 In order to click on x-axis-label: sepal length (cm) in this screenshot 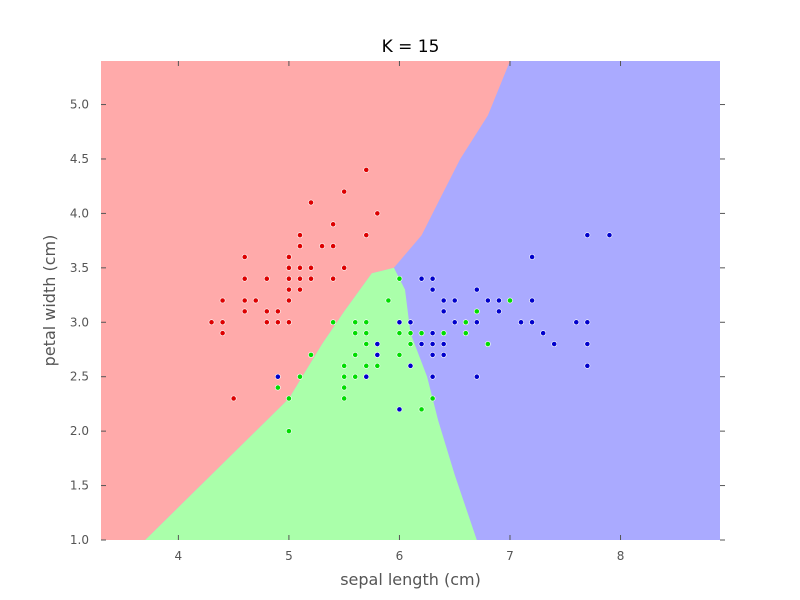, I will do `click(410, 579)`.